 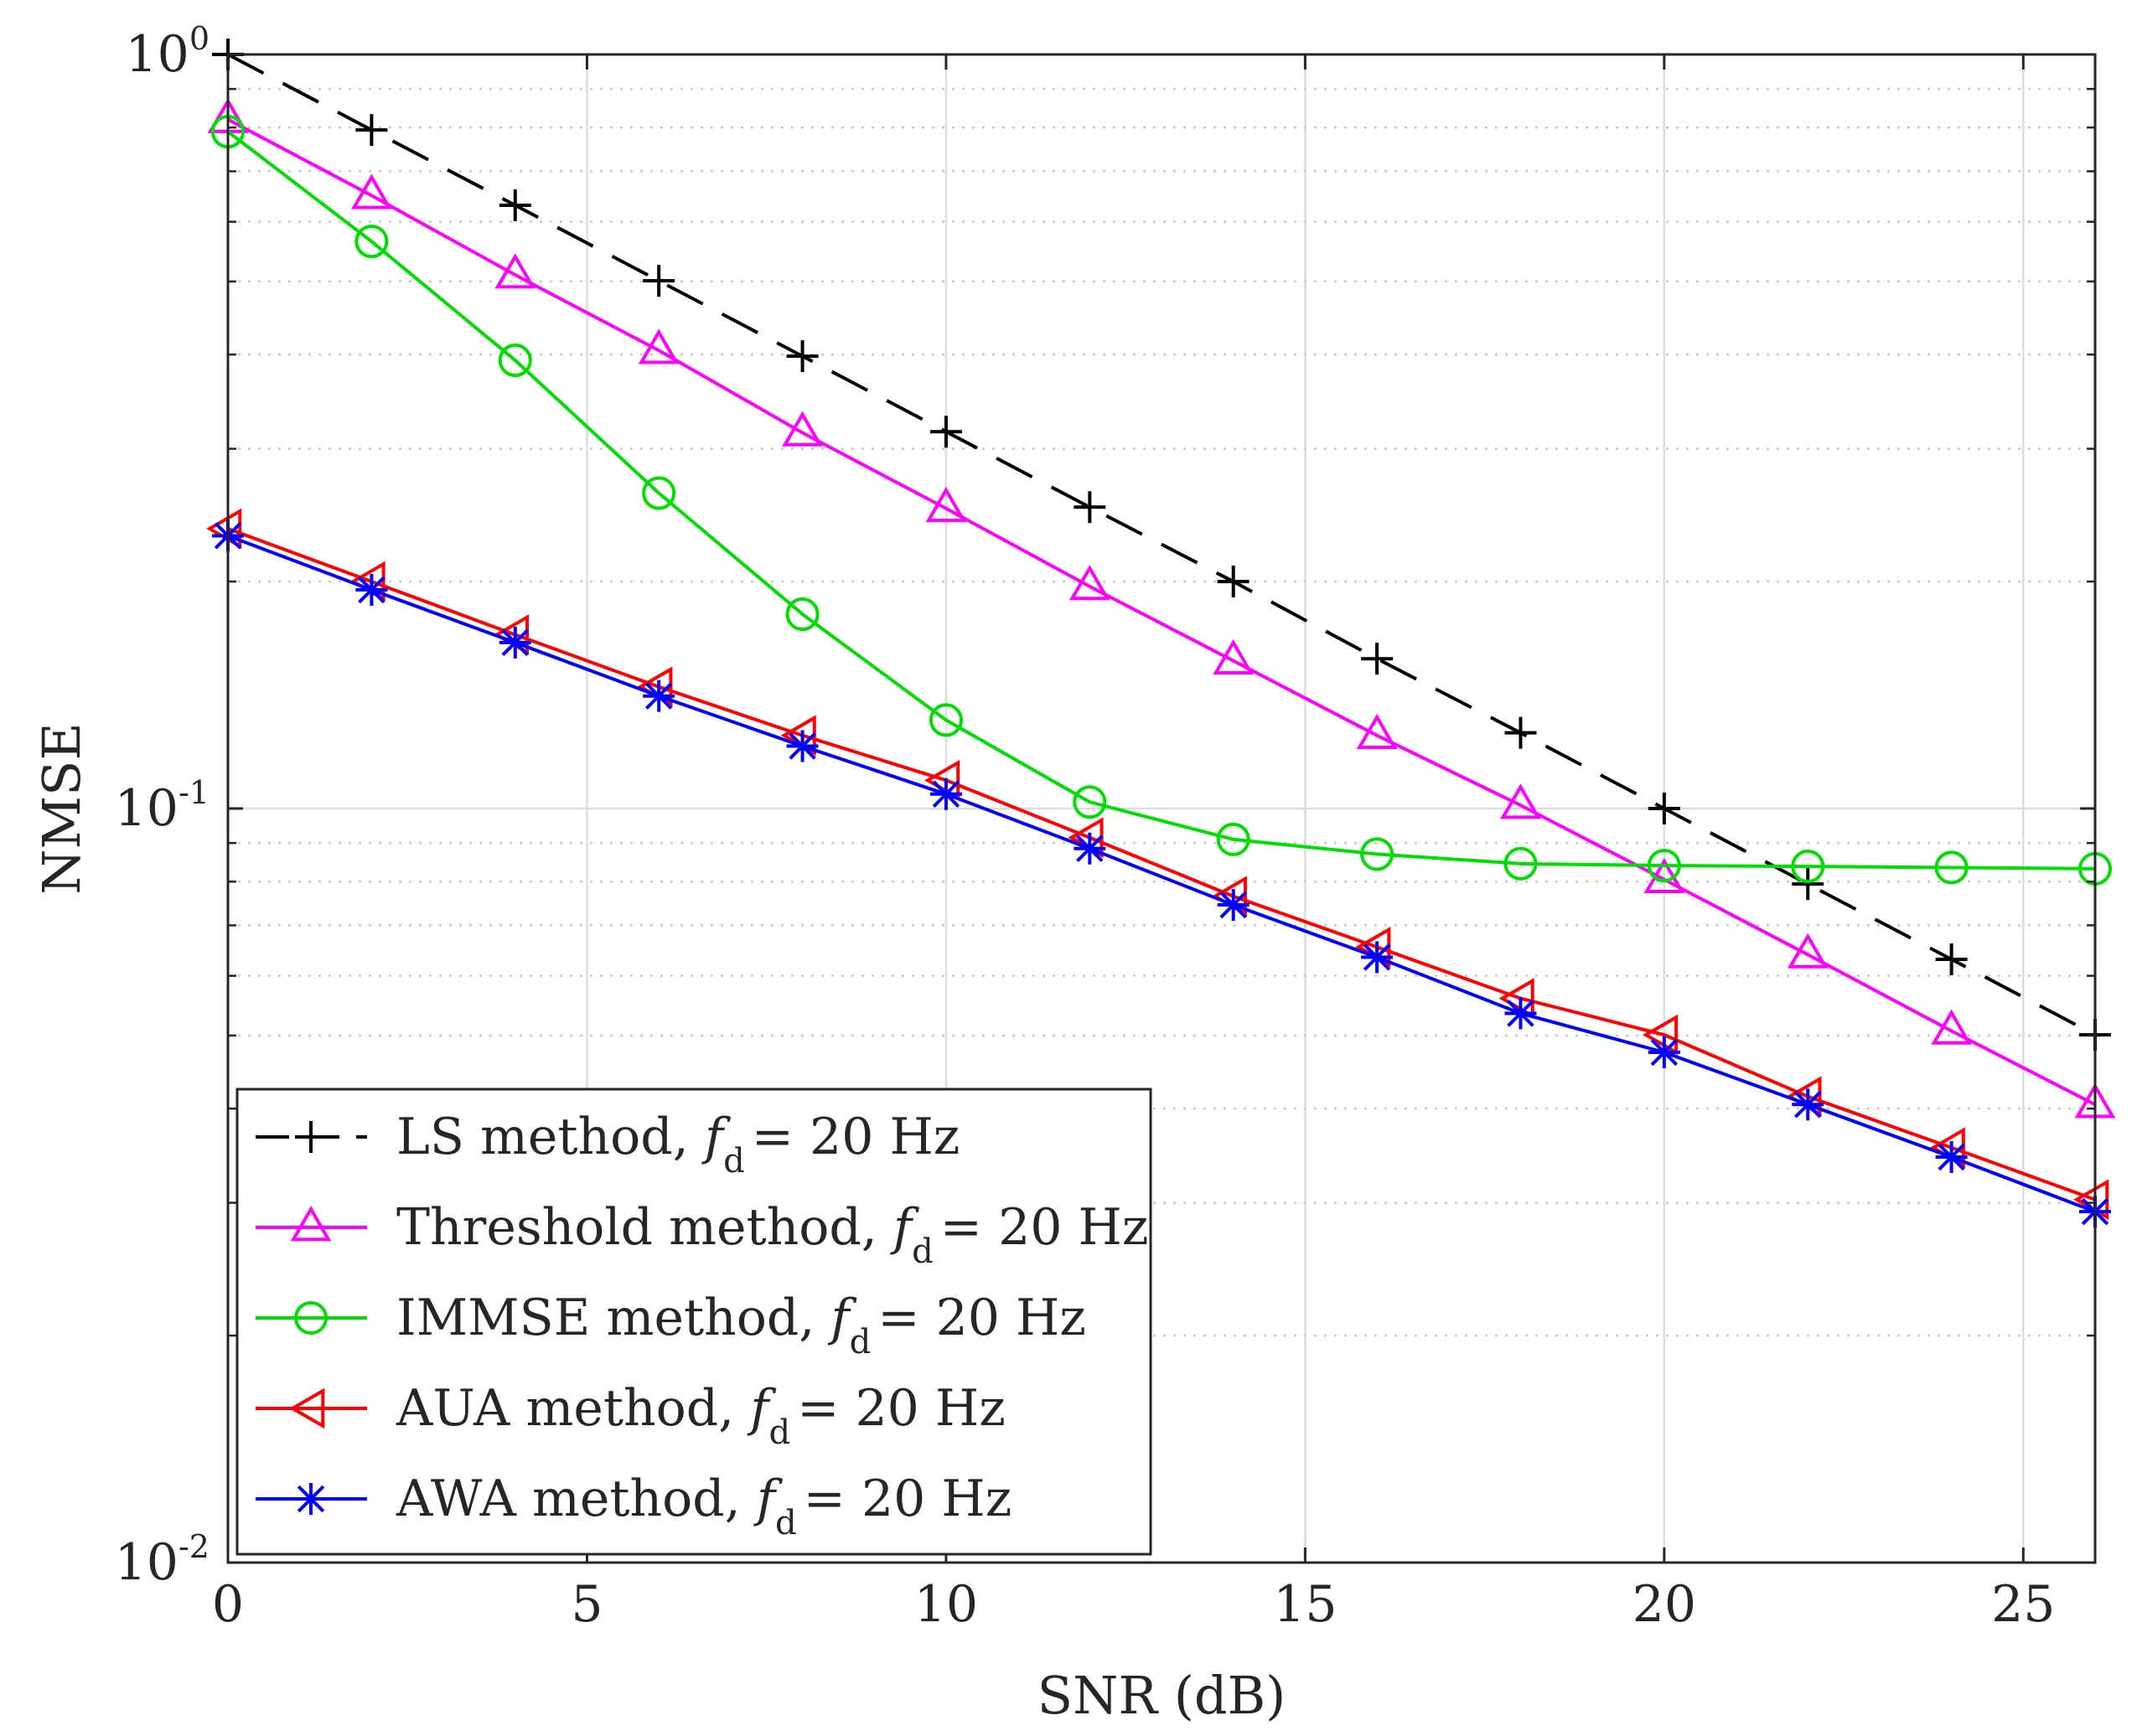 I want to click on y-tick-label: 10⁰, so click(x=167, y=52).